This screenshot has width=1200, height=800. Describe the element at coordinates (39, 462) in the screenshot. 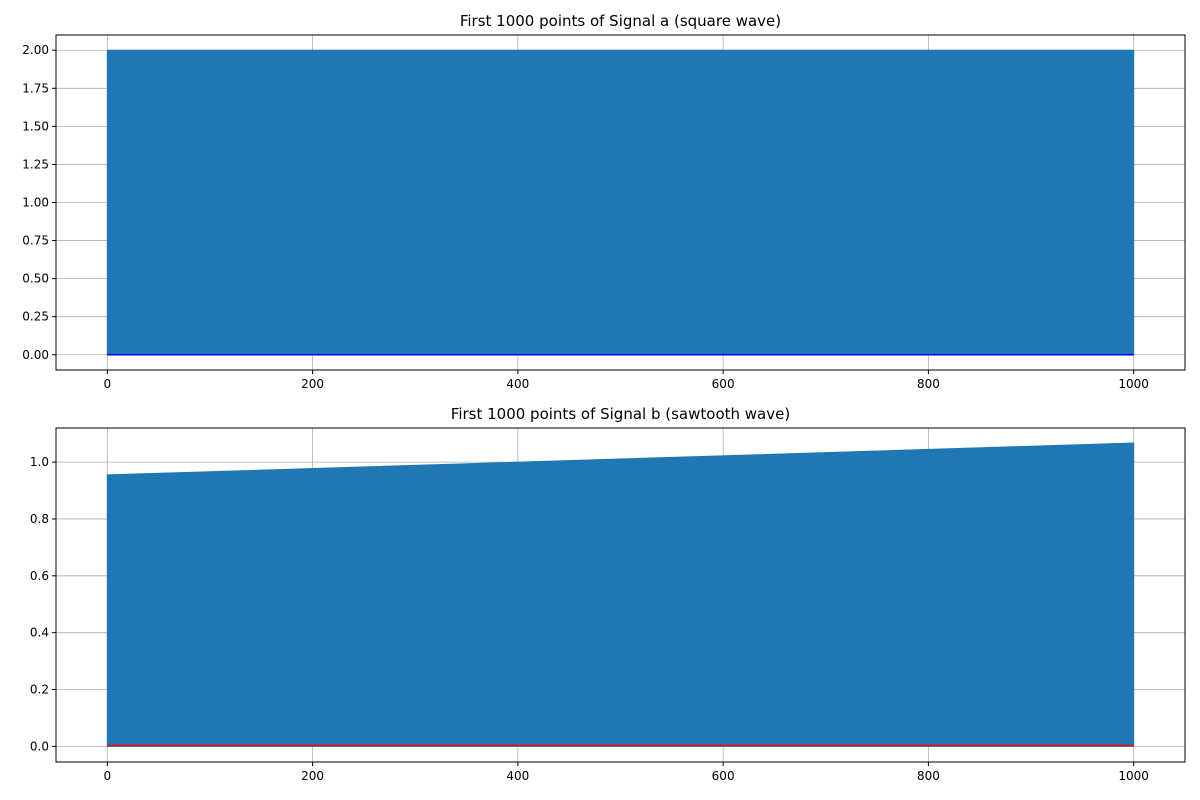

I see `y-tick-label: 1.0` at that location.